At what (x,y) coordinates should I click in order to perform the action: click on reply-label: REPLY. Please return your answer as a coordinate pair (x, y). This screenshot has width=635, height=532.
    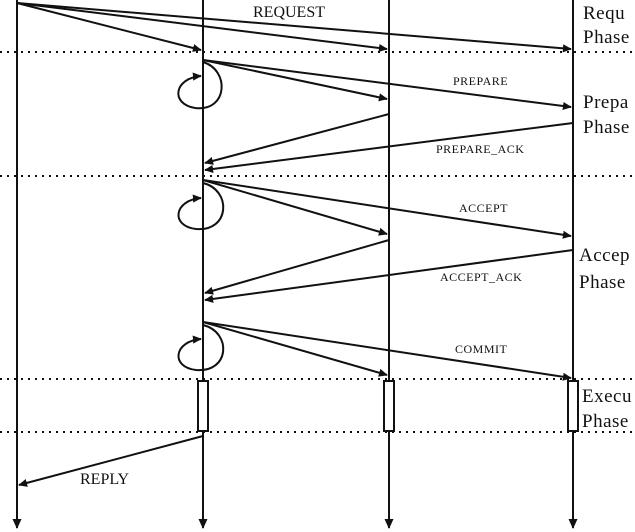
    Looking at the image, I should click on (105, 479).